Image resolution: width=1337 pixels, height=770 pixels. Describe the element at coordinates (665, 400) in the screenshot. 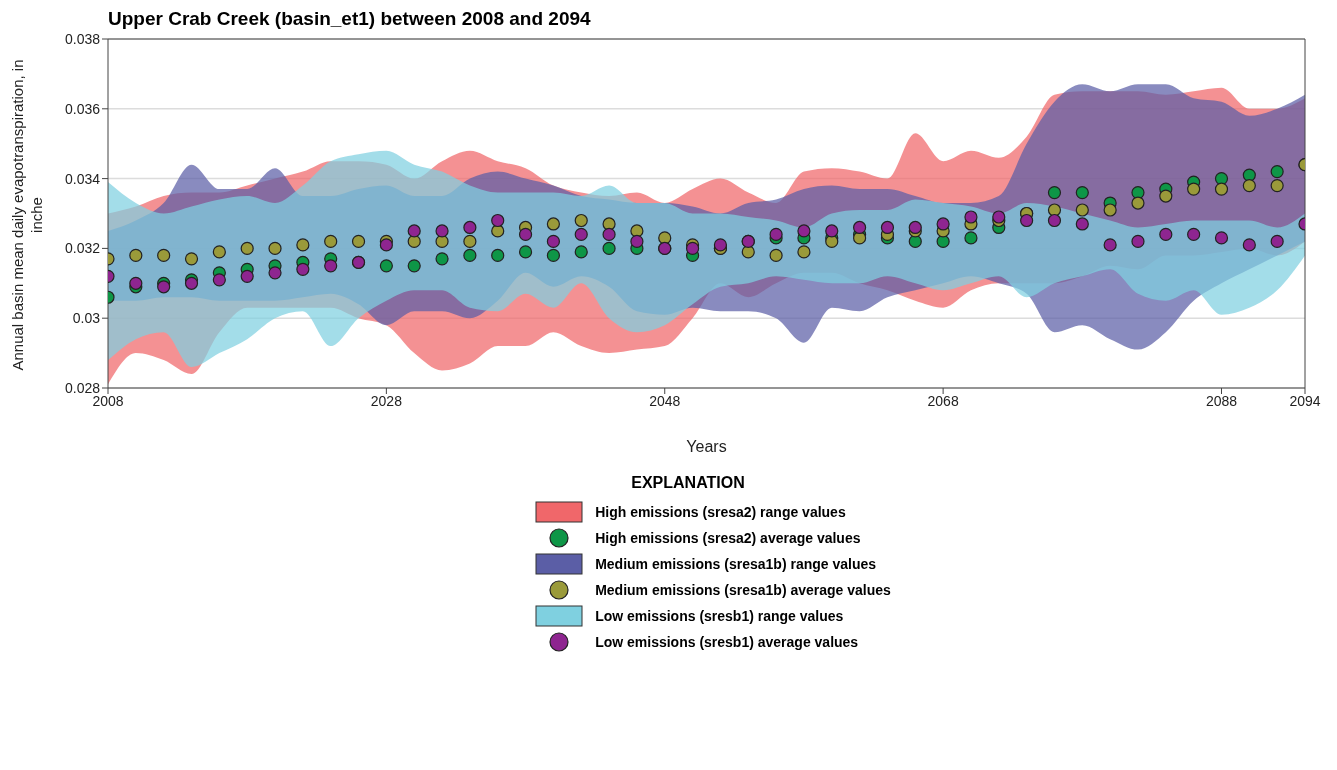

I see `x-tick-label: 2048` at that location.